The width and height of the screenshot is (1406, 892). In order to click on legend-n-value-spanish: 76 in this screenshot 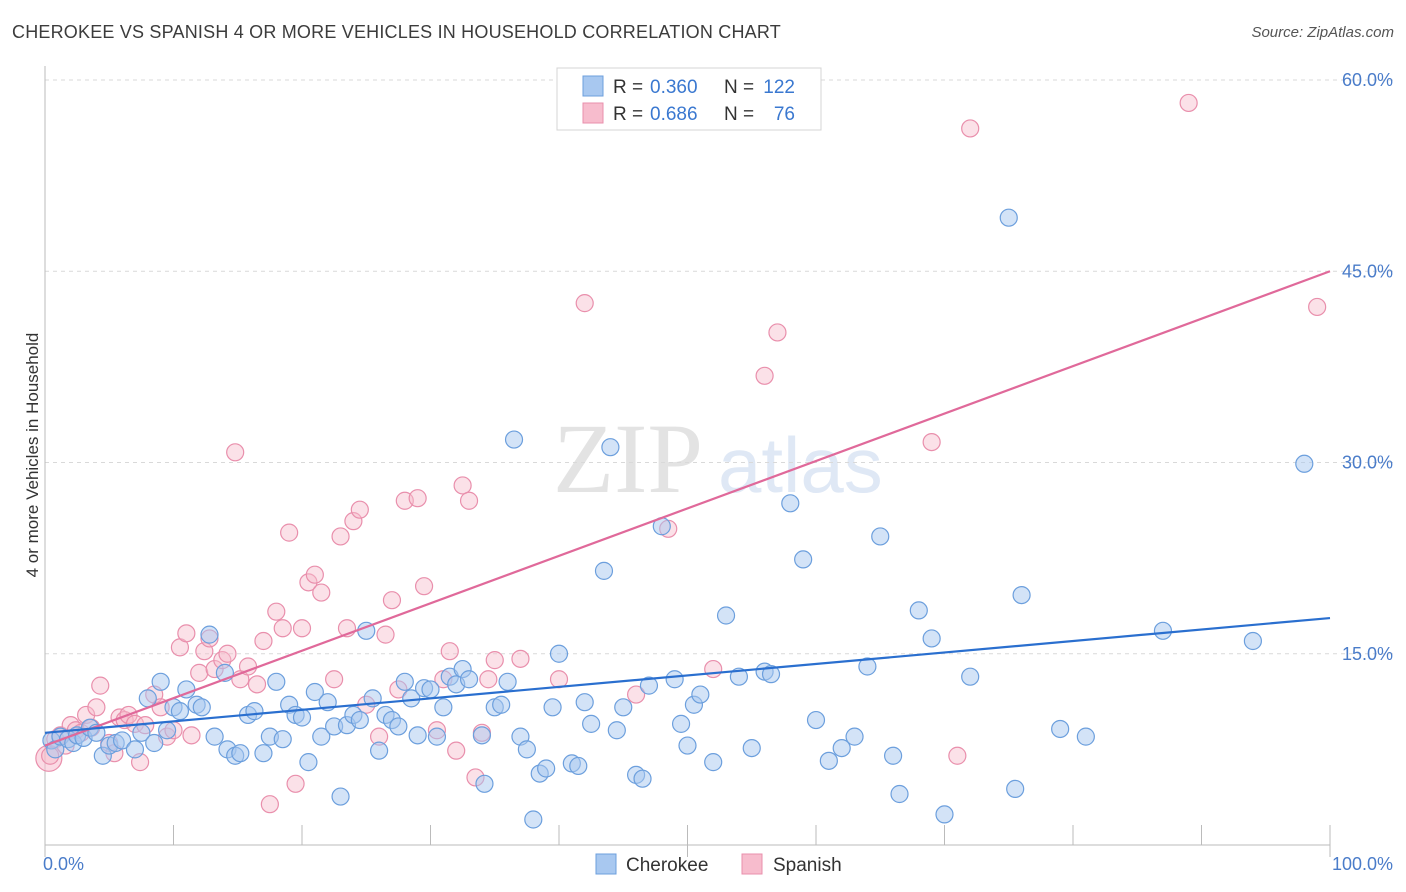, I will do `click(784, 114)`.